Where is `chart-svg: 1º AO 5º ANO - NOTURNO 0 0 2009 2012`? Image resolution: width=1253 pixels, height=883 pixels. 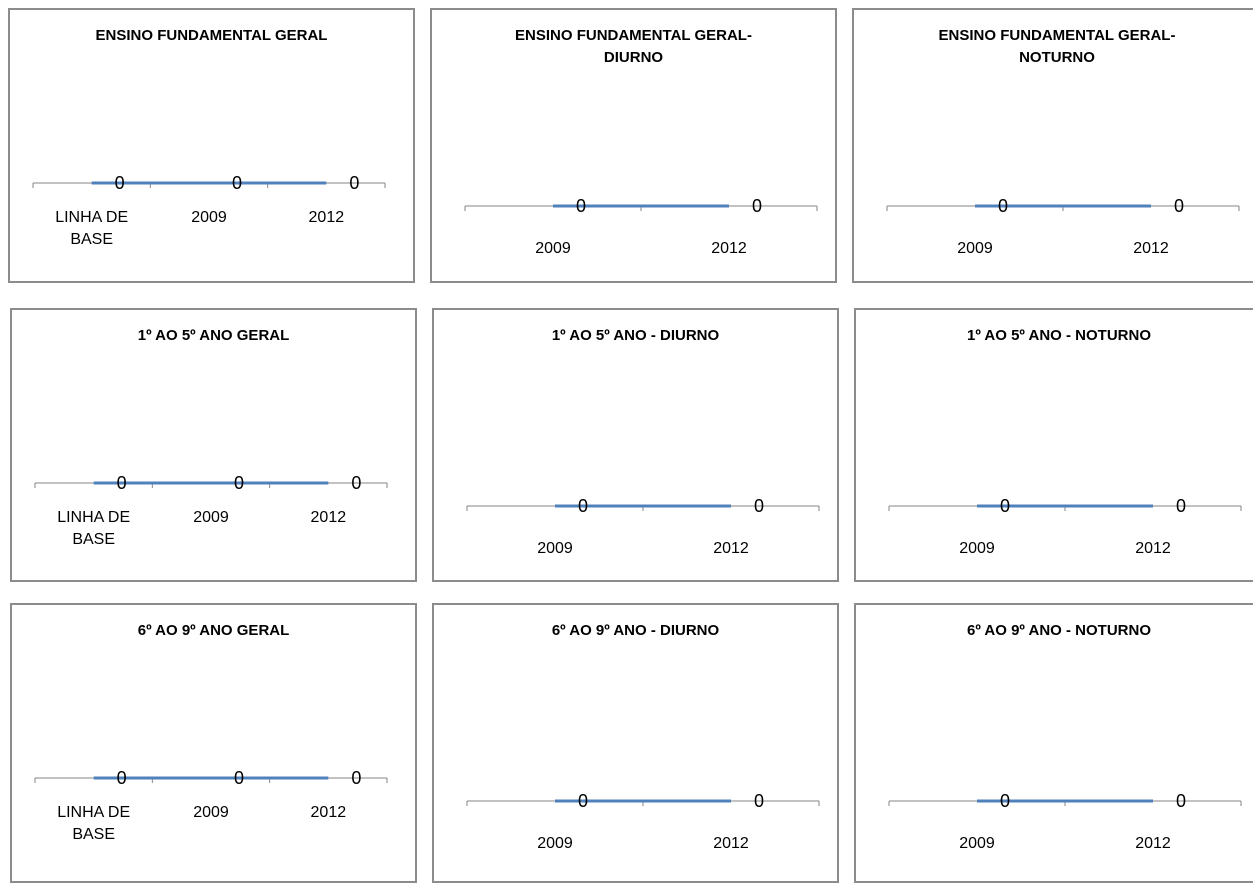 chart-svg: 1º AO 5º ANO - NOTURNO 0 0 2009 2012 is located at coordinates (1065, 442).